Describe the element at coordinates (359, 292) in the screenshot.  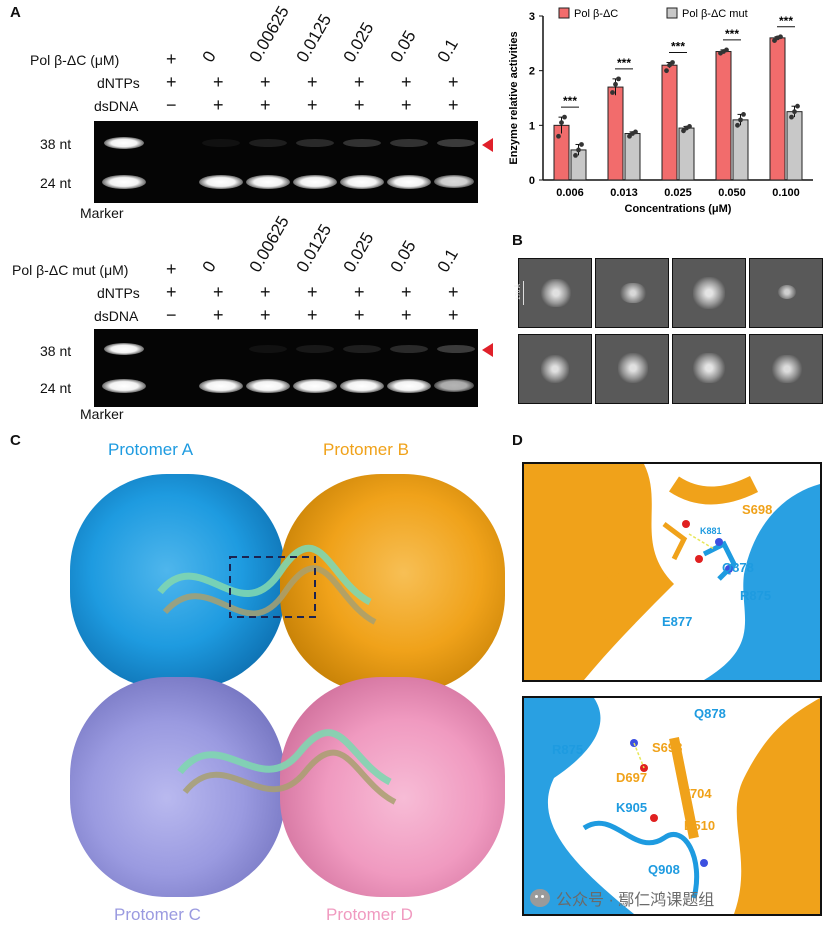
I see `gel_bottom-dntp-4: +` at that location.